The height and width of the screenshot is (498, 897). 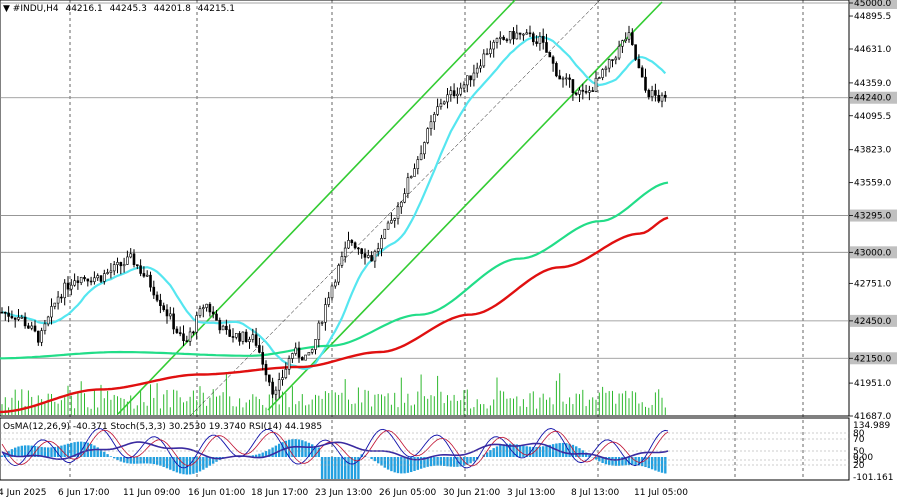 What do you see at coordinates (172, 9) in the screenshot?
I see `header-low: 44201.8` at bounding box center [172, 9].